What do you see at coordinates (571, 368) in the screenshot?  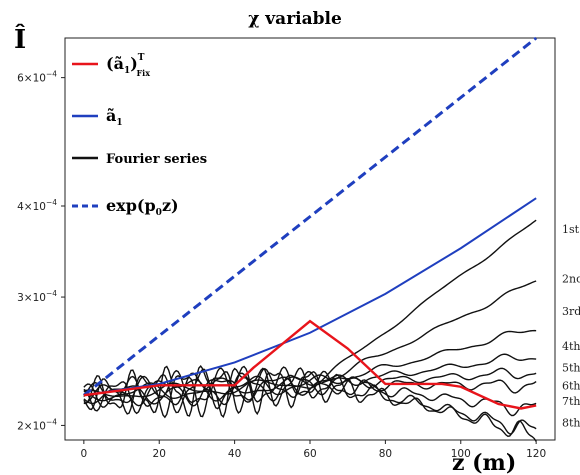 I see `order-label: 5th` at bounding box center [571, 368].